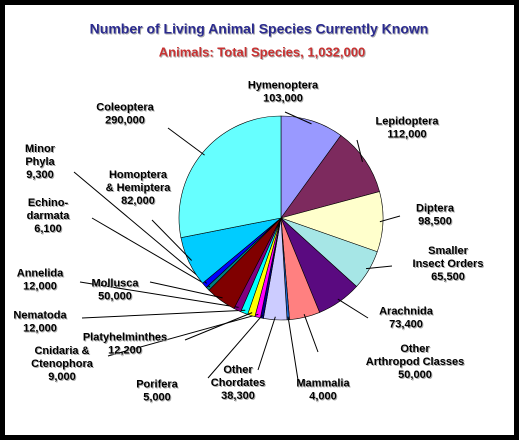 The image size is (519, 440). I want to click on slice-label: Other Arthropod Classes, so click(415, 355).